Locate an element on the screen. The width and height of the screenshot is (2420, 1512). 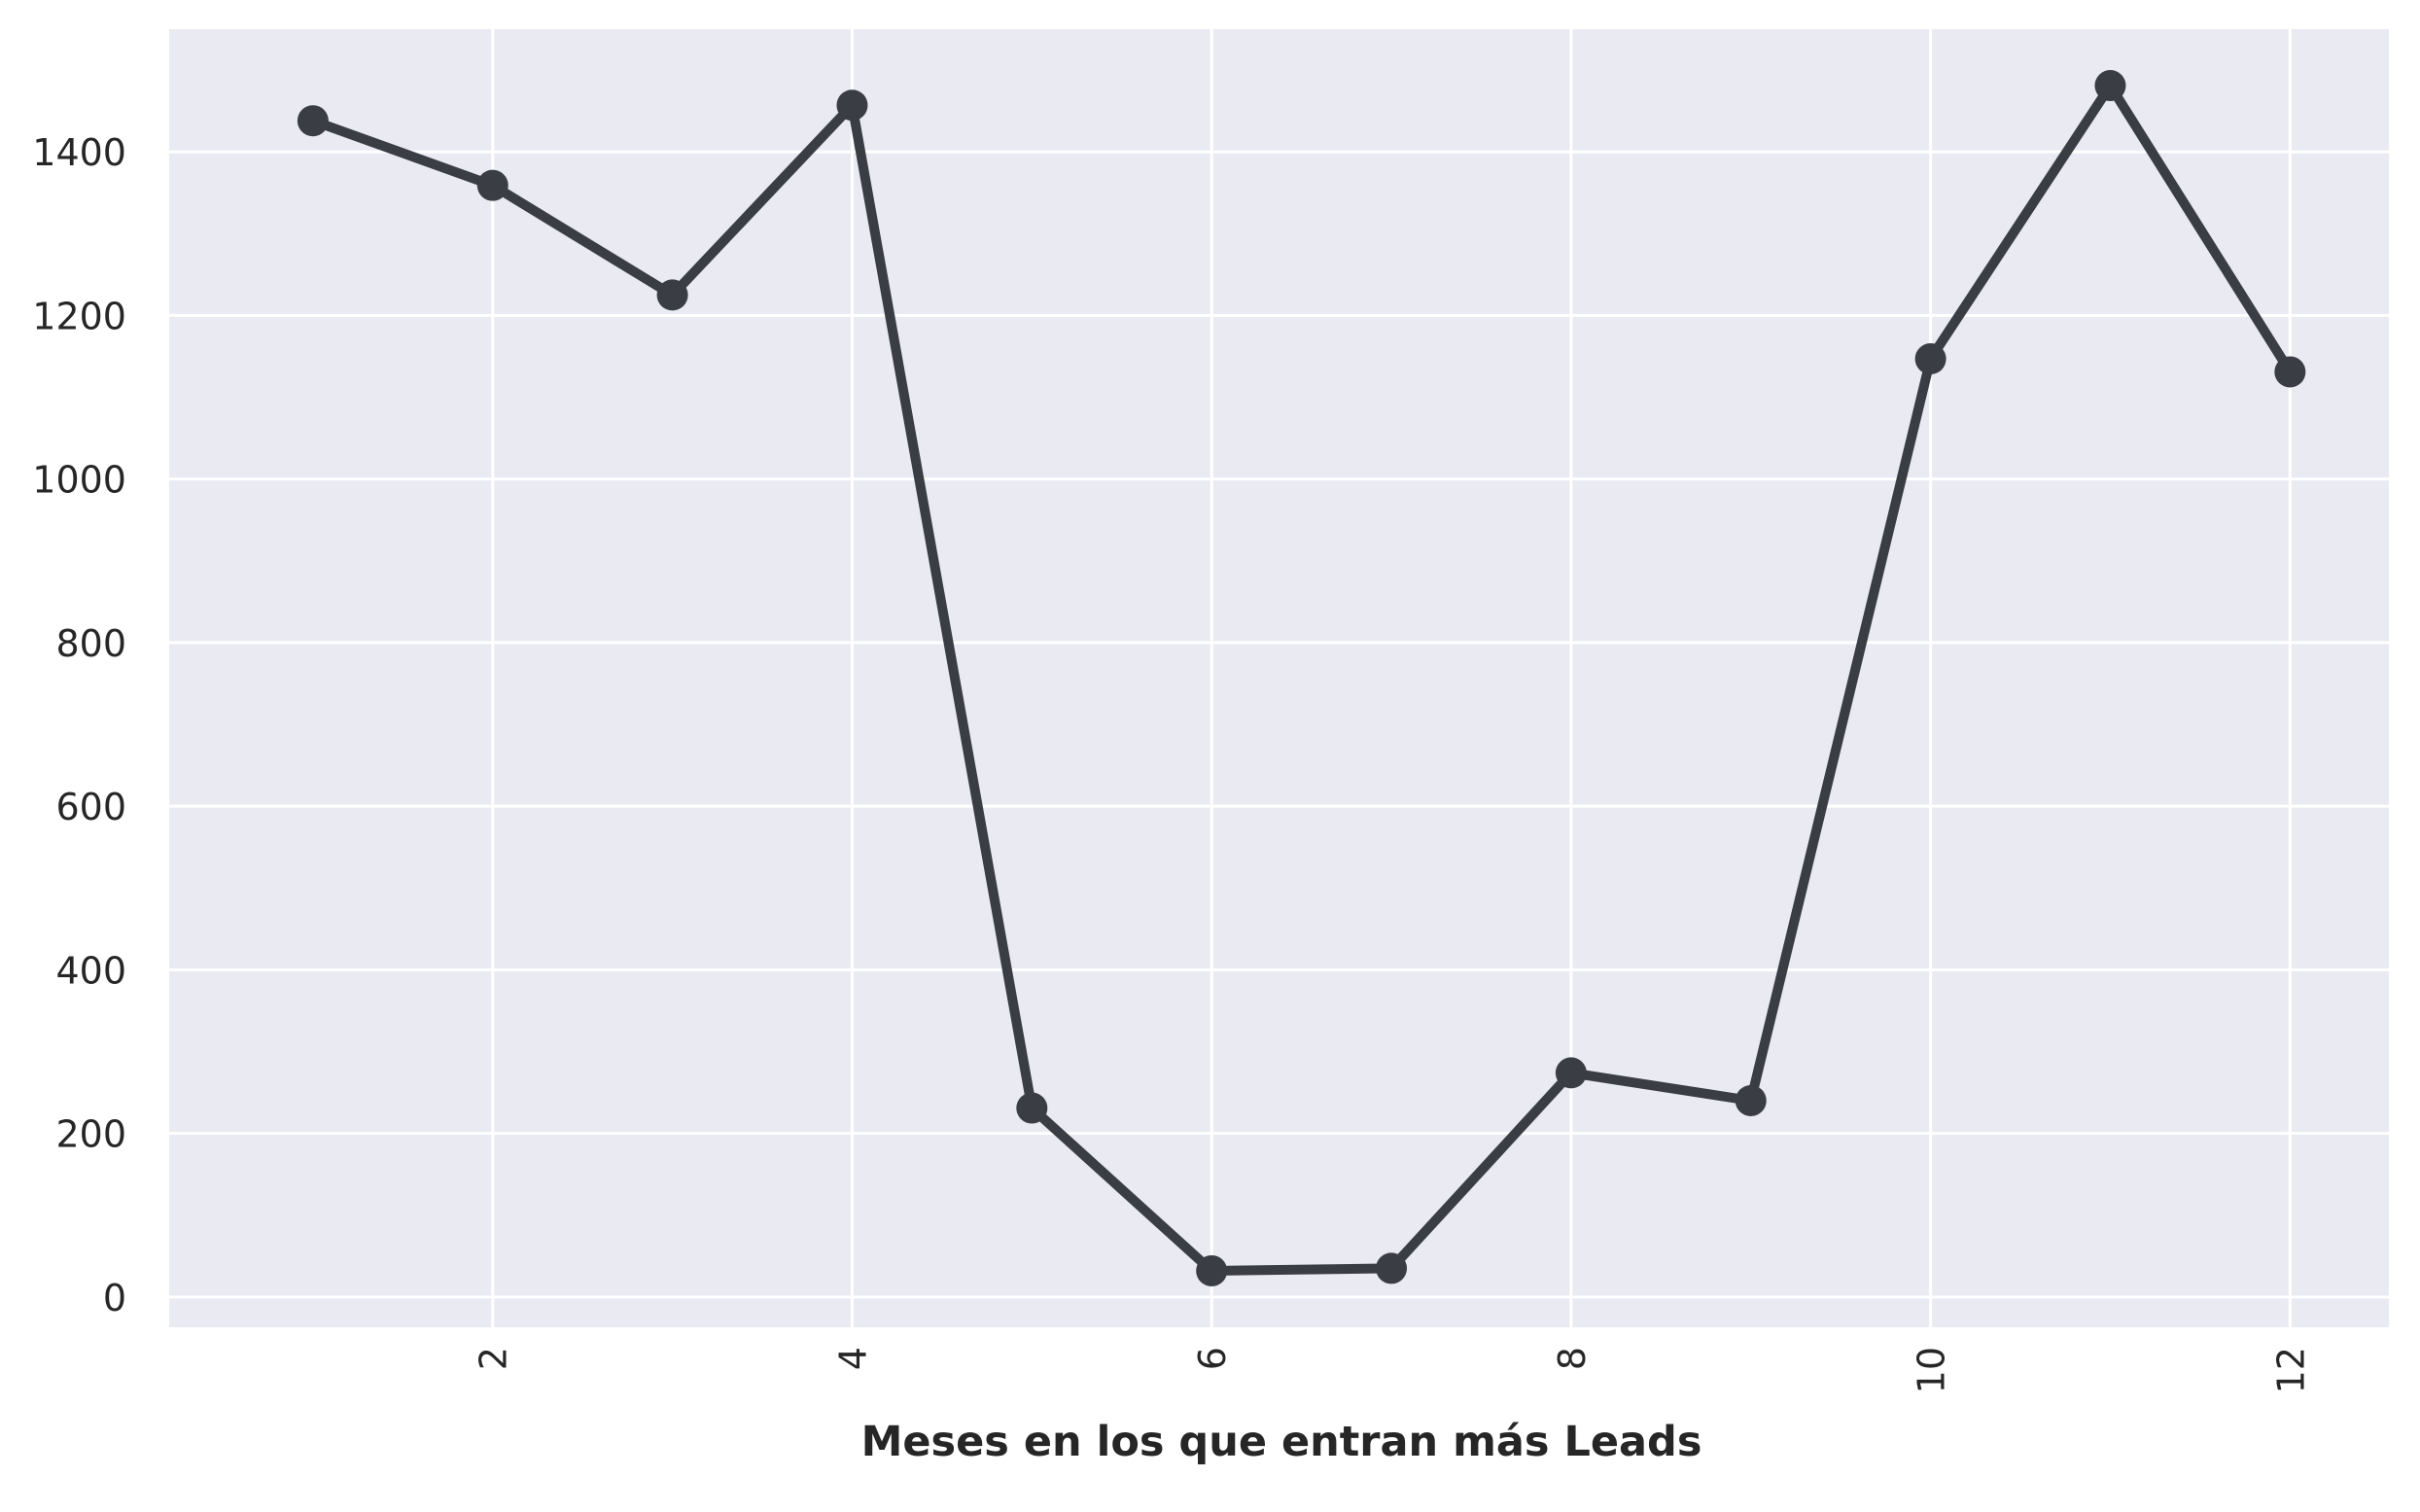
x-axis-ticks: 2 4 6 8 10 12 is located at coordinates (1393, 1370).